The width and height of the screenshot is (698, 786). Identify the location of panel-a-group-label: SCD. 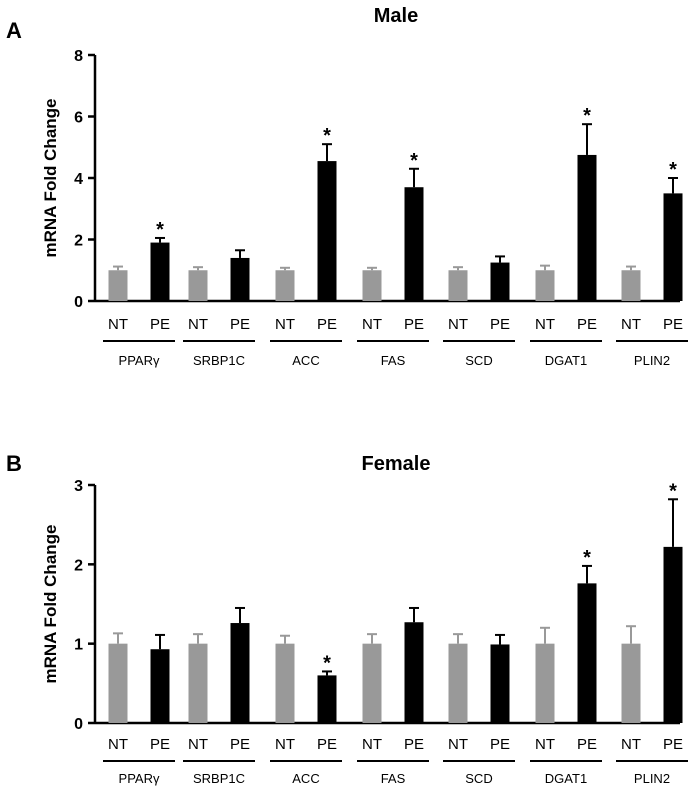
(478, 360).